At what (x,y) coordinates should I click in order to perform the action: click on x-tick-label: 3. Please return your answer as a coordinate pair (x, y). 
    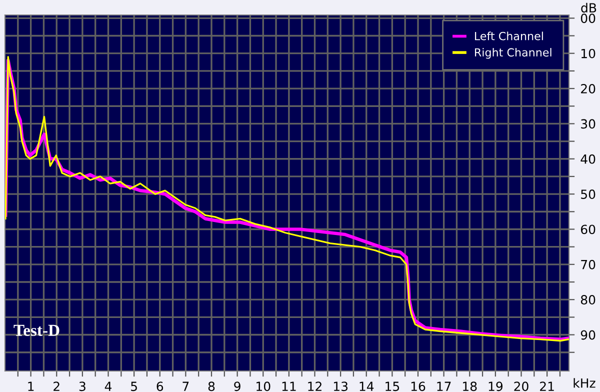
    Looking at the image, I should click on (82, 387).